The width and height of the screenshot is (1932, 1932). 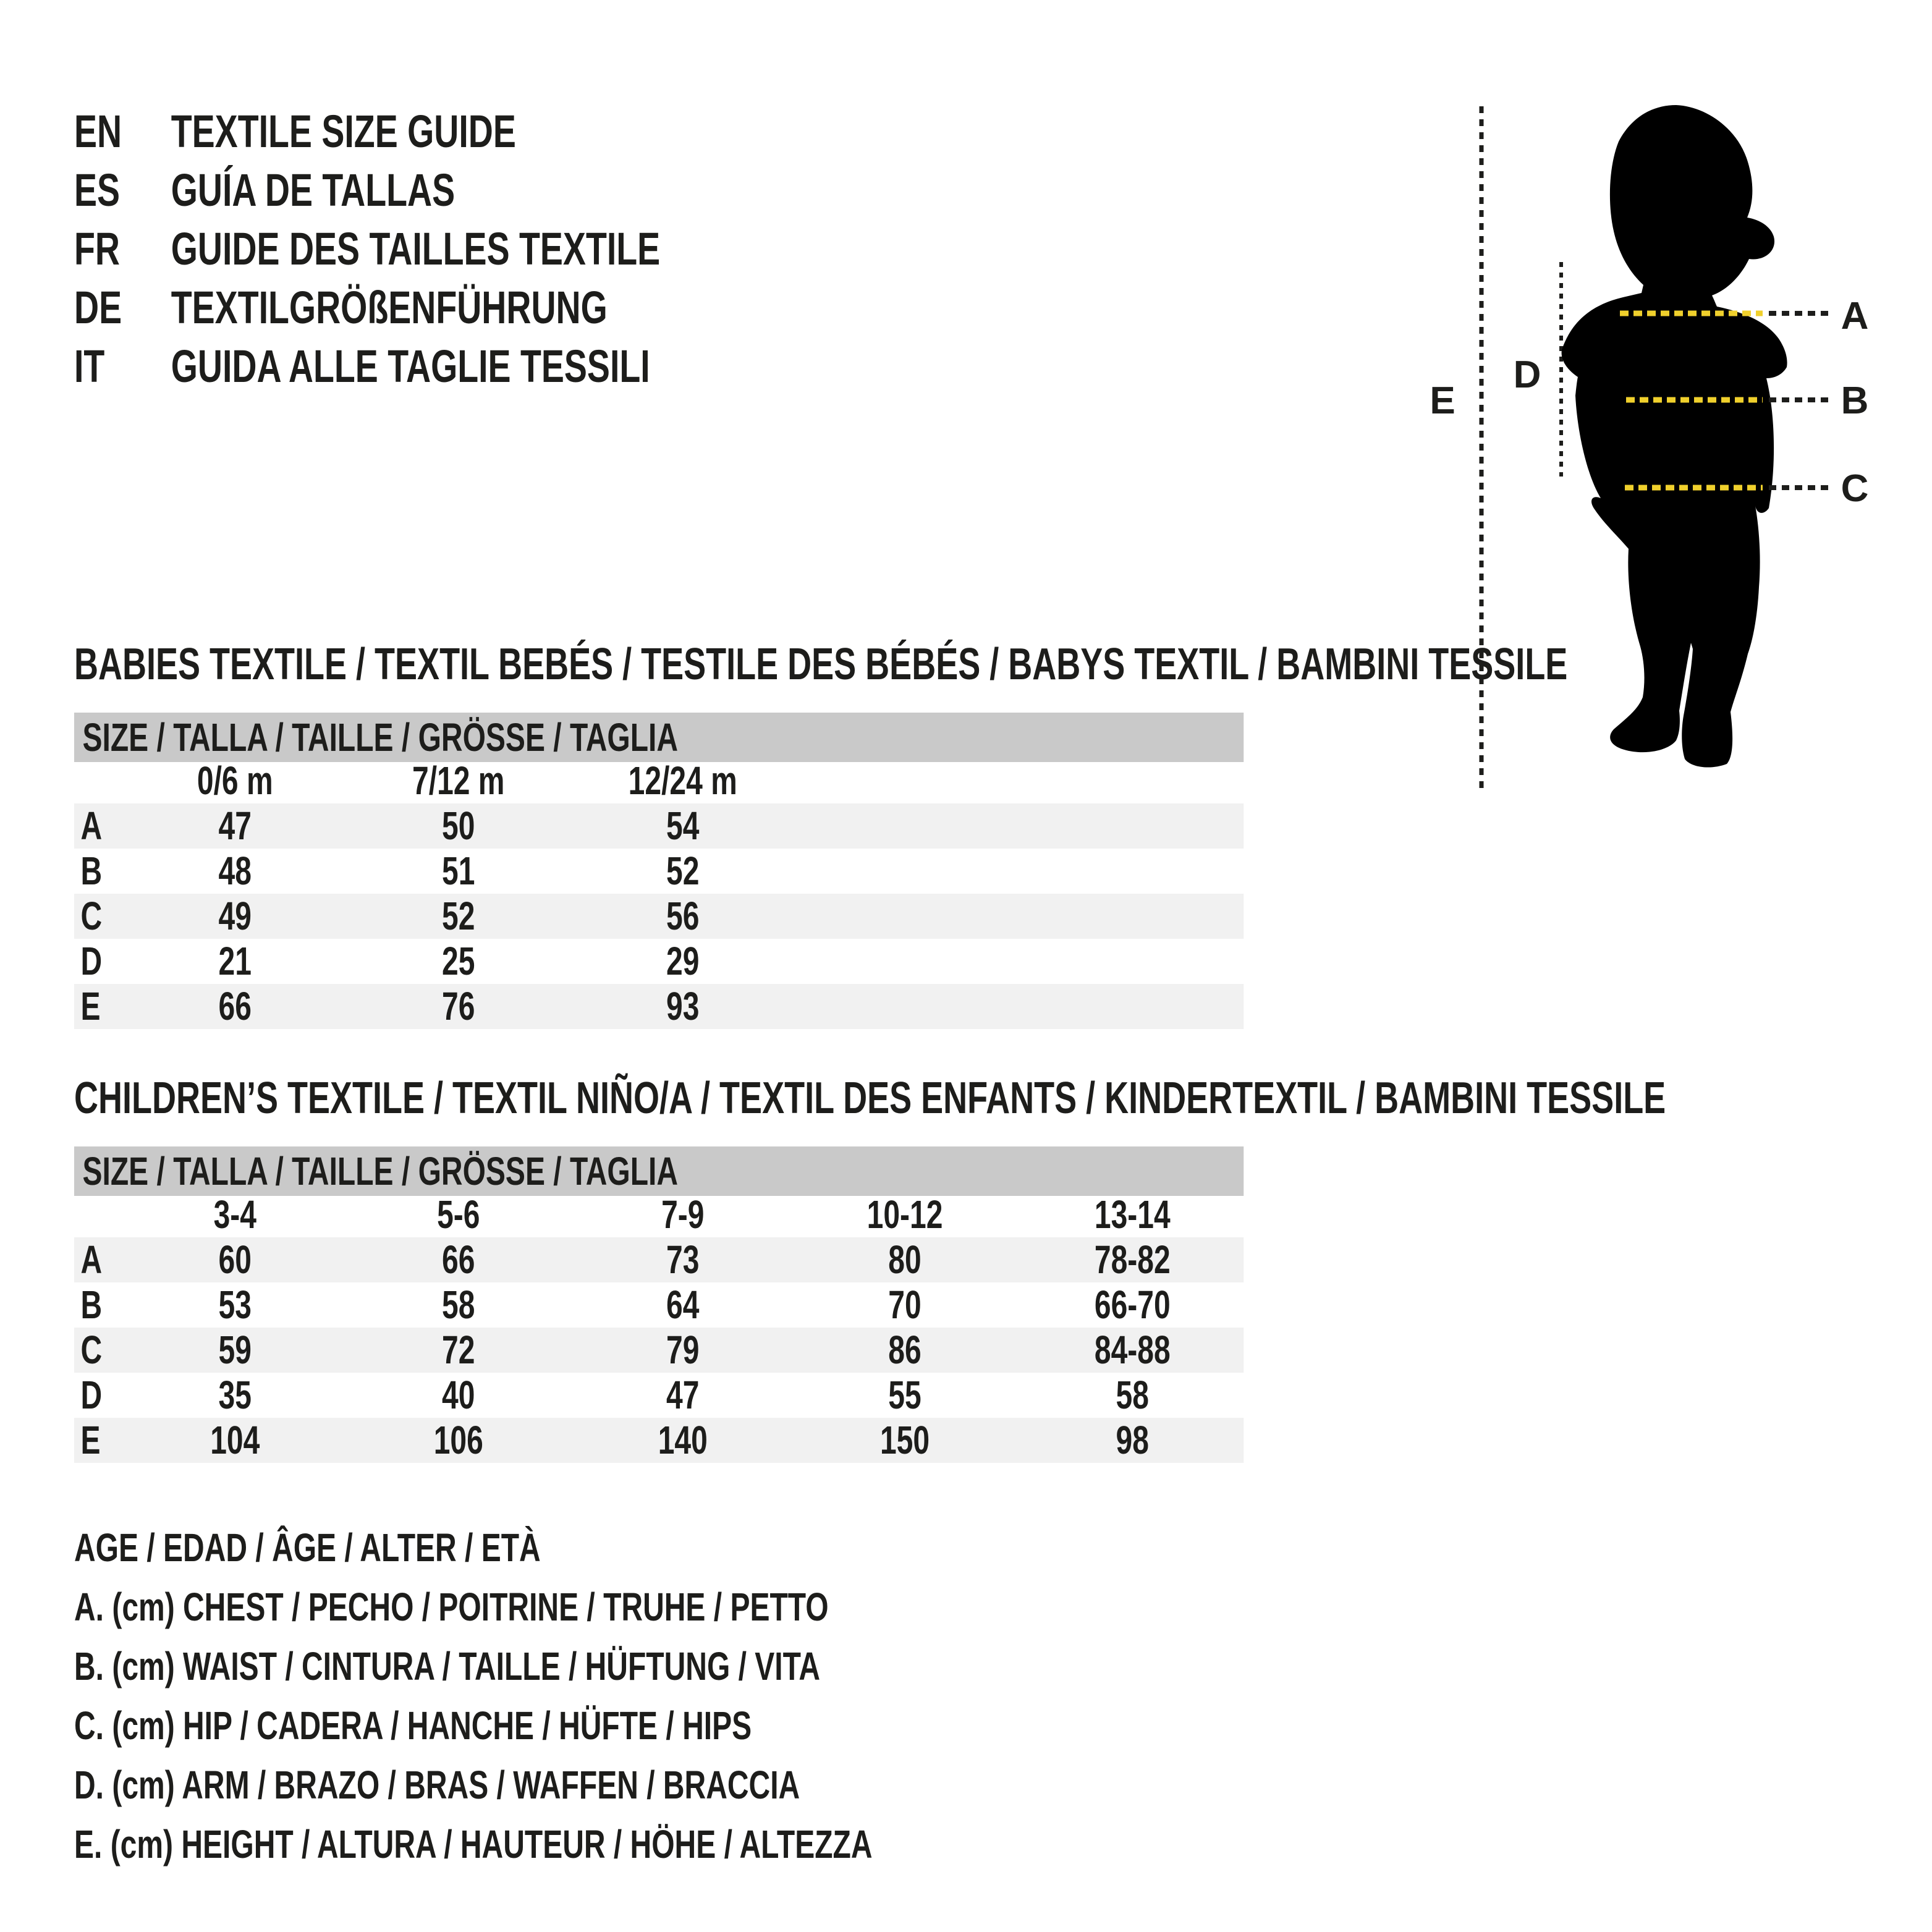 What do you see at coordinates (235, 1440) in the screenshot?
I see `table-cell: 104` at bounding box center [235, 1440].